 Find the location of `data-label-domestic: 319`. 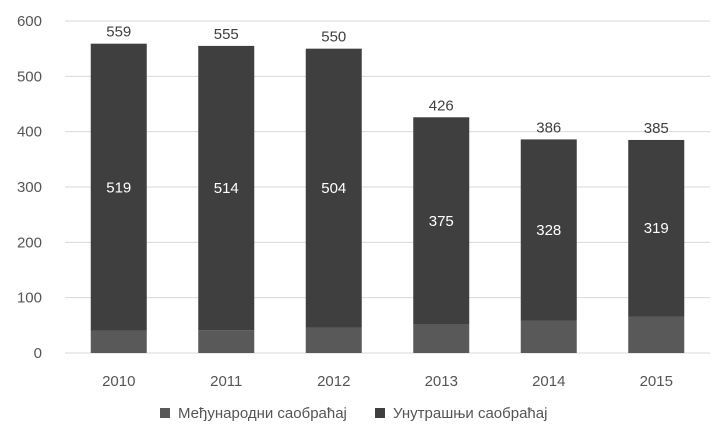

data-label-domestic: 319 is located at coordinates (656, 228).